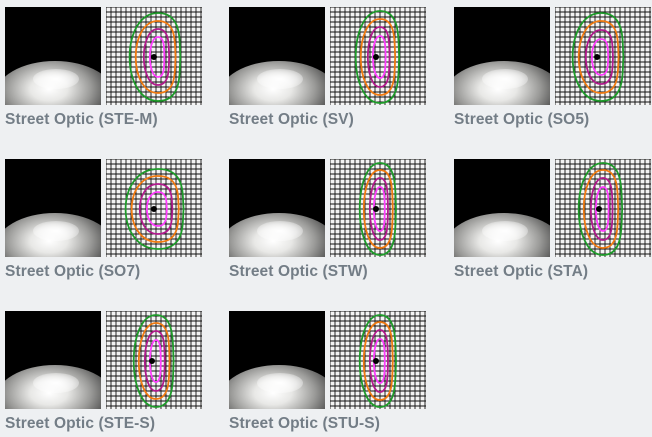 Image resolution: width=652 pixels, height=437 pixels. I want to click on optic-label: Street Optic (STE-S), so click(80, 423).